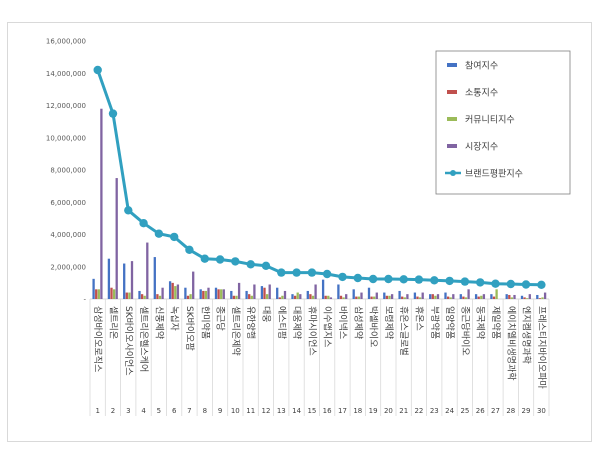  What do you see at coordinates (358, 322) in the screenshot?
I see `category-label: 삼성제약` at bounding box center [358, 322].